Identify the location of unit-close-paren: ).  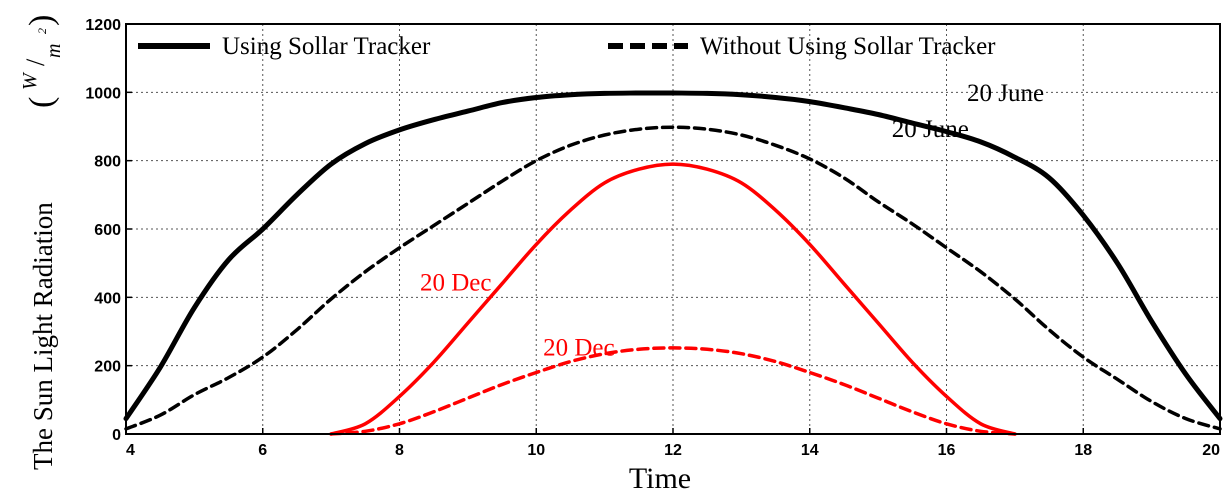
(41, 20).